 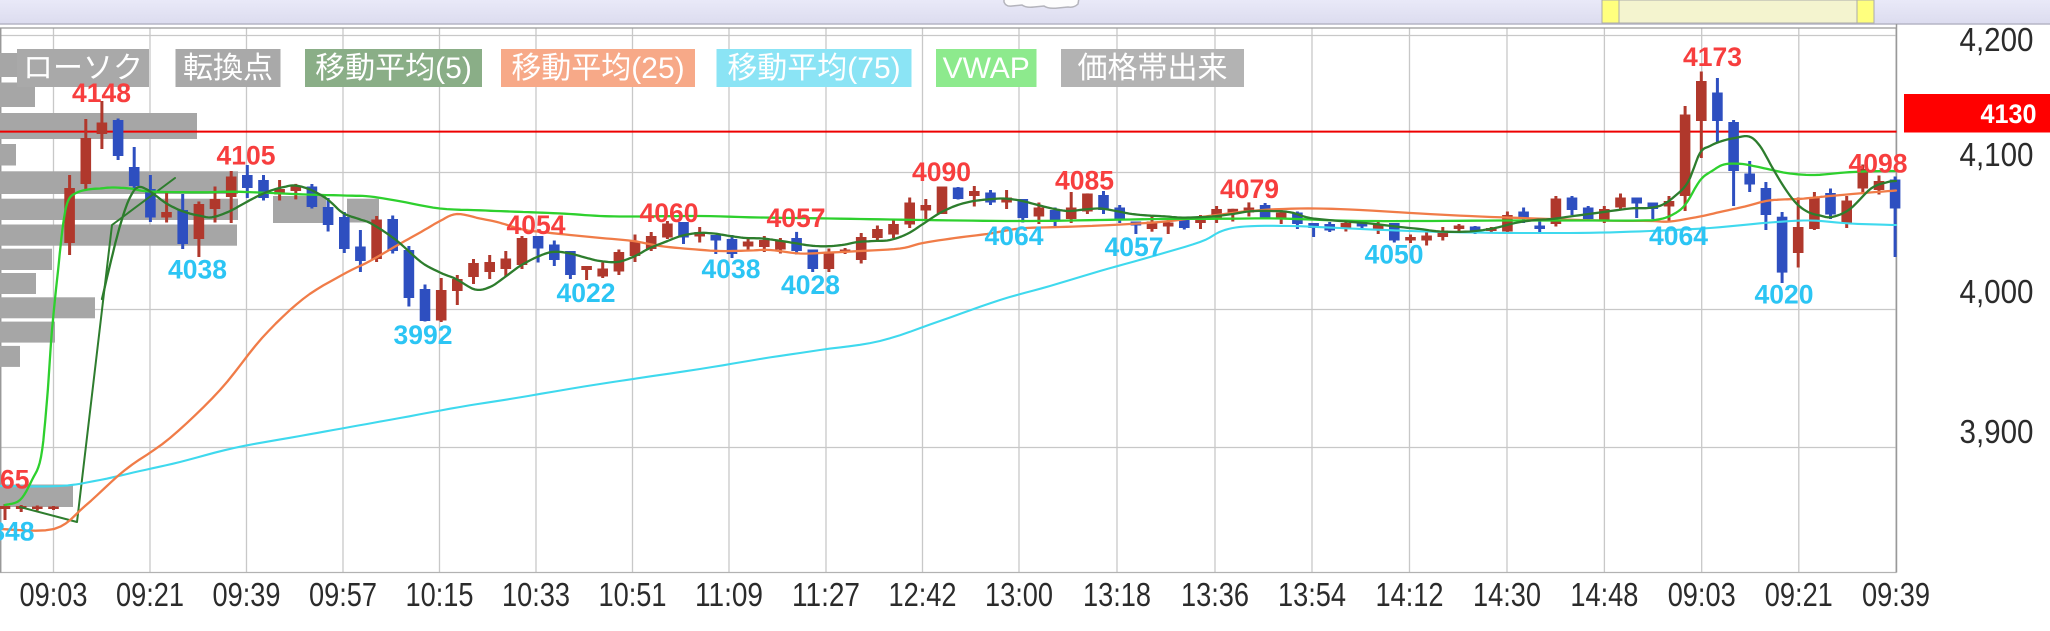 What do you see at coordinates (810, 285) in the screenshot?
I see `svg-text: 4028` at bounding box center [810, 285].